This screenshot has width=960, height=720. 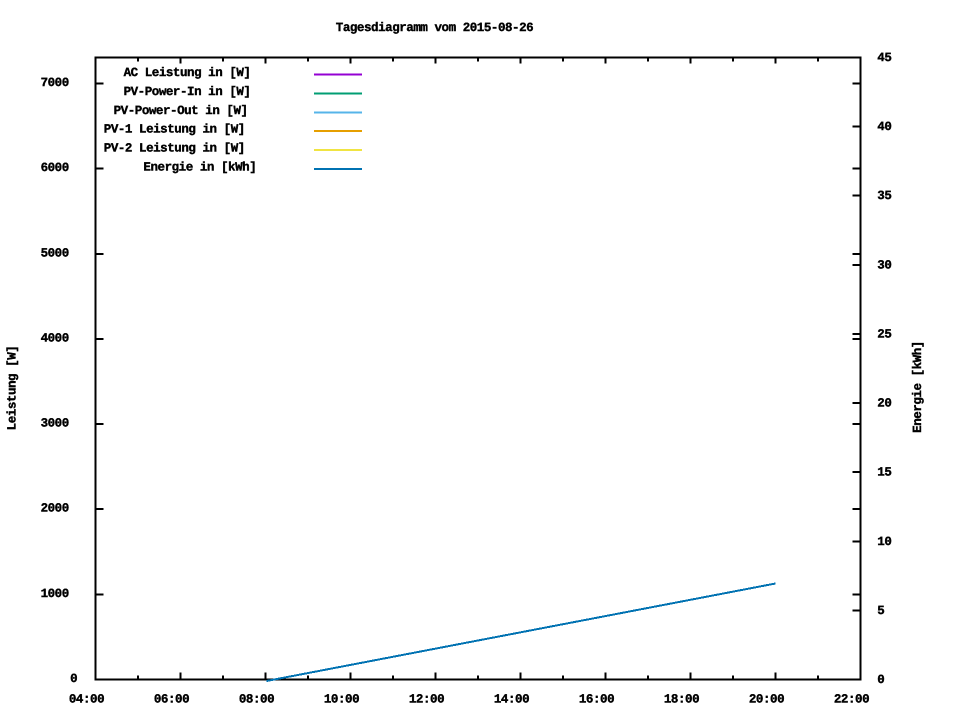 What do you see at coordinates (171, 700) in the screenshot?
I see `svg-text: 06:00` at bounding box center [171, 700].